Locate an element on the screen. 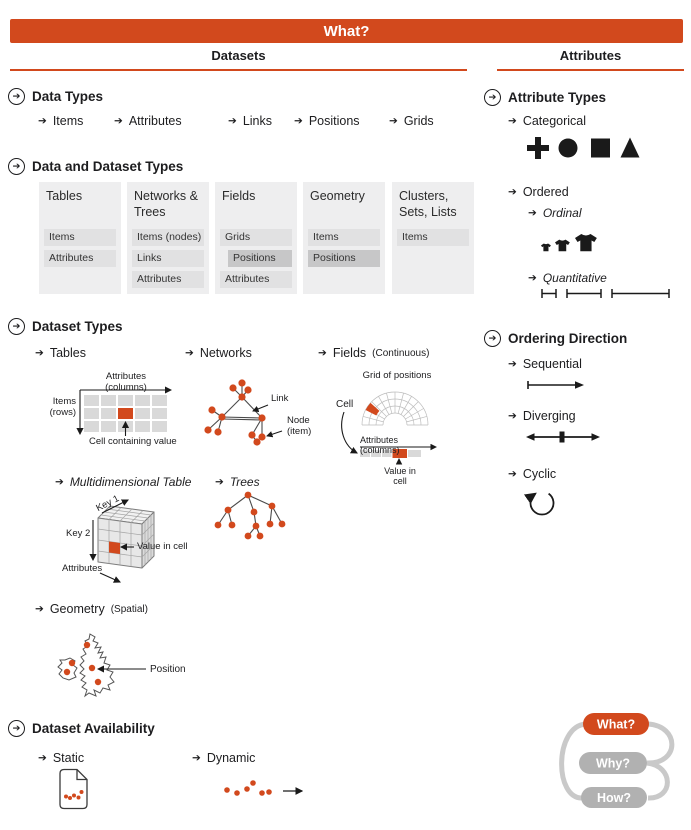  tshirt-medium-icon is located at coordinates (562, 245).